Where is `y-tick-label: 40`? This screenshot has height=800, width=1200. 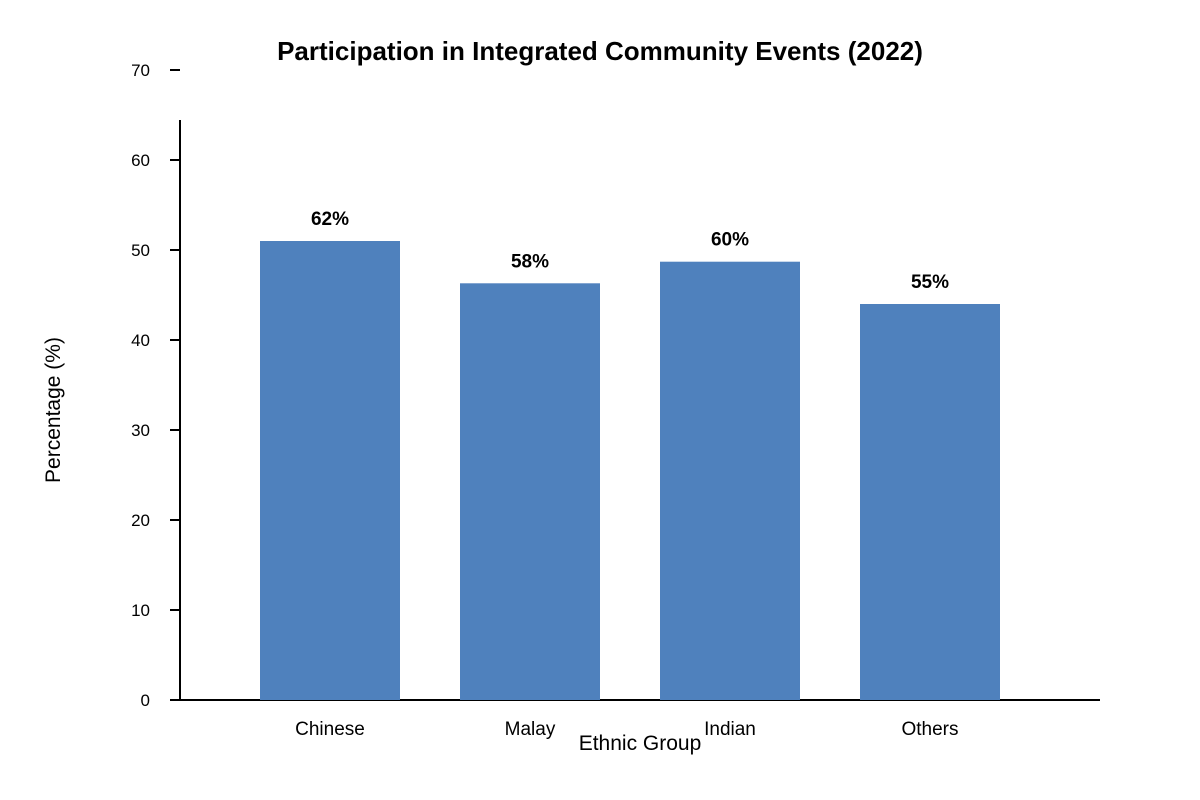
y-tick-label: 40 is located at coordinates (140, 340).